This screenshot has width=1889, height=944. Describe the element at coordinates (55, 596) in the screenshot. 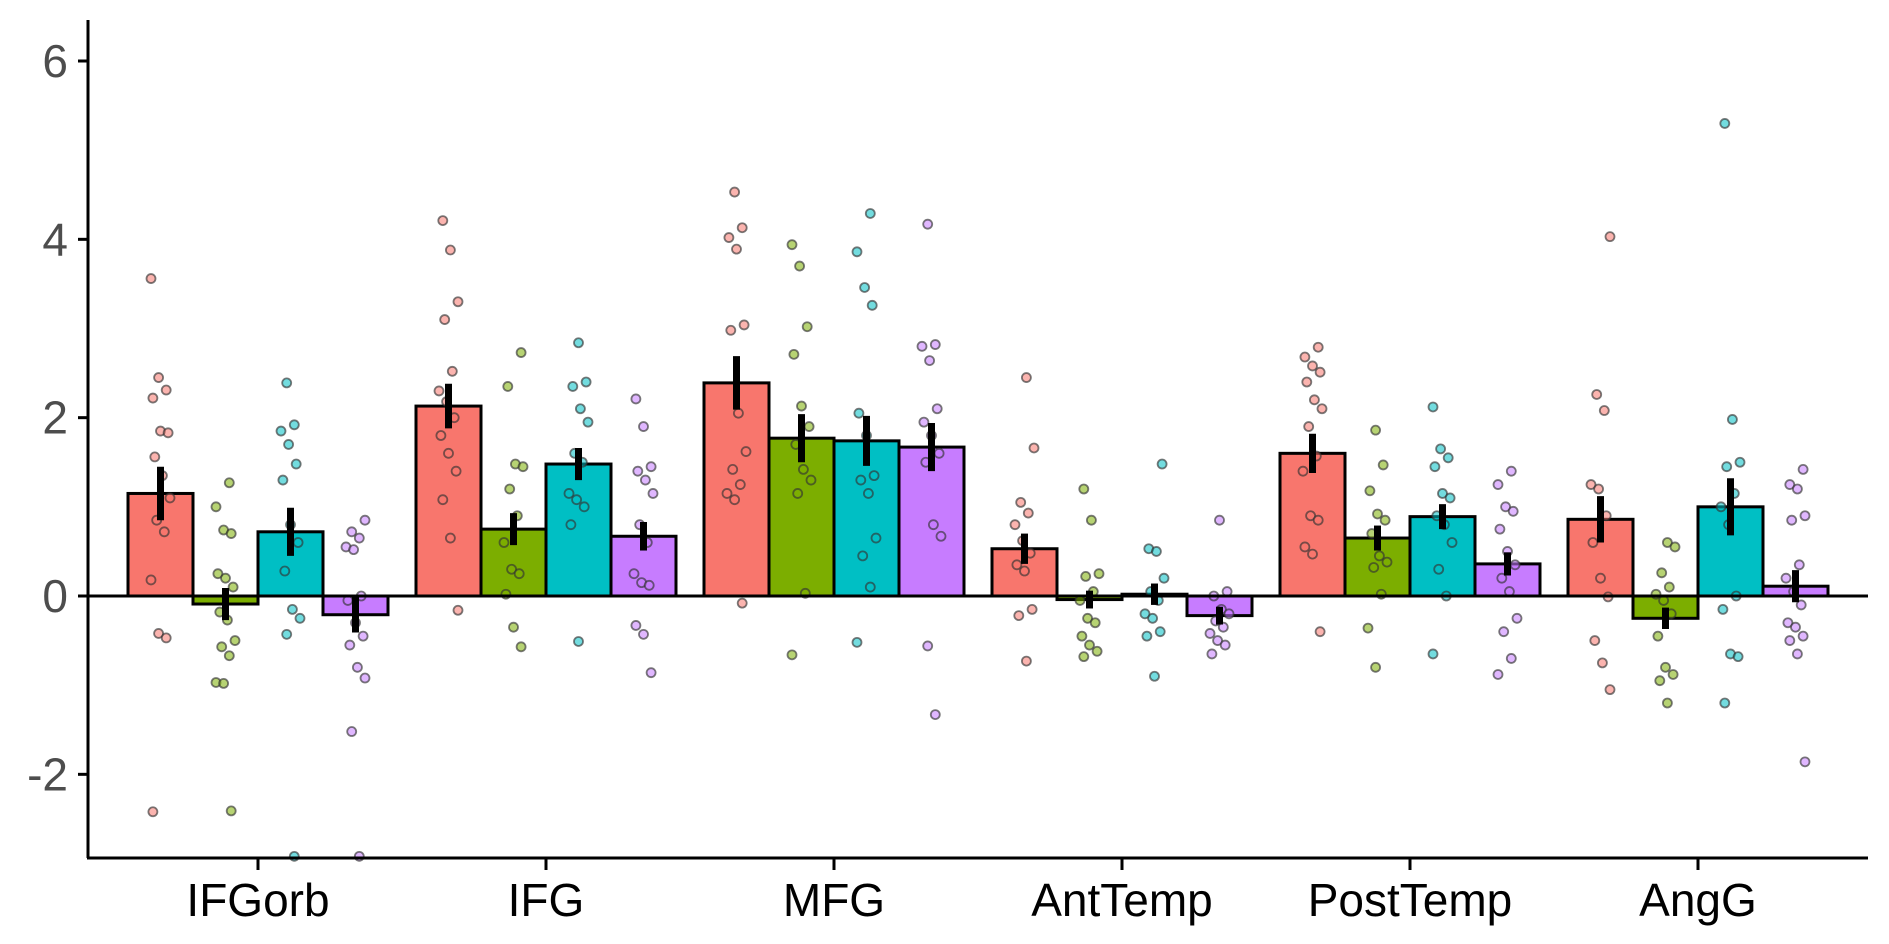

I see `y-tick-label: 0` at that location.